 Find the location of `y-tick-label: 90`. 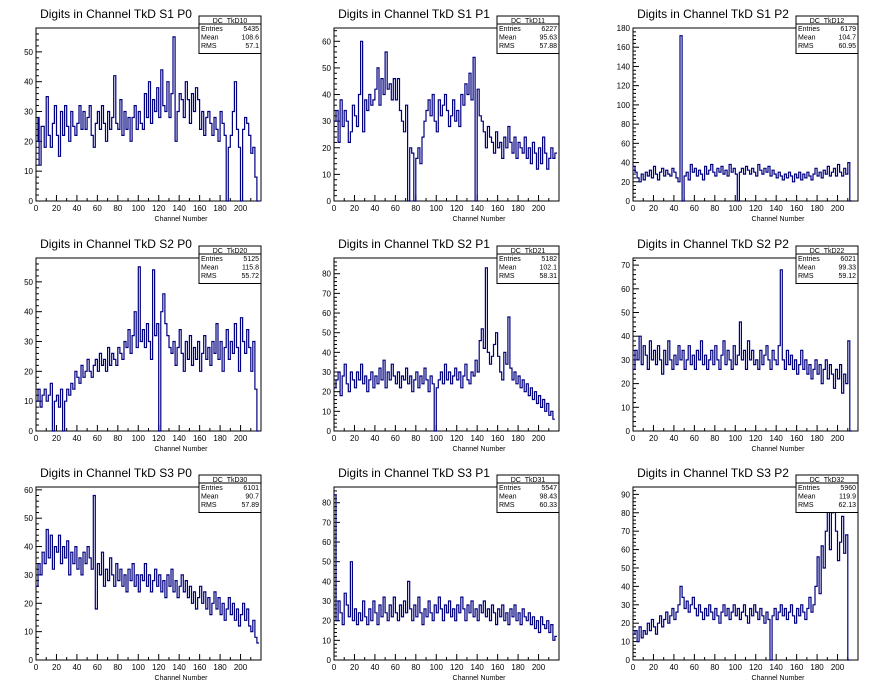

y-tick-label: 90 is located at coordinates (625, 494).